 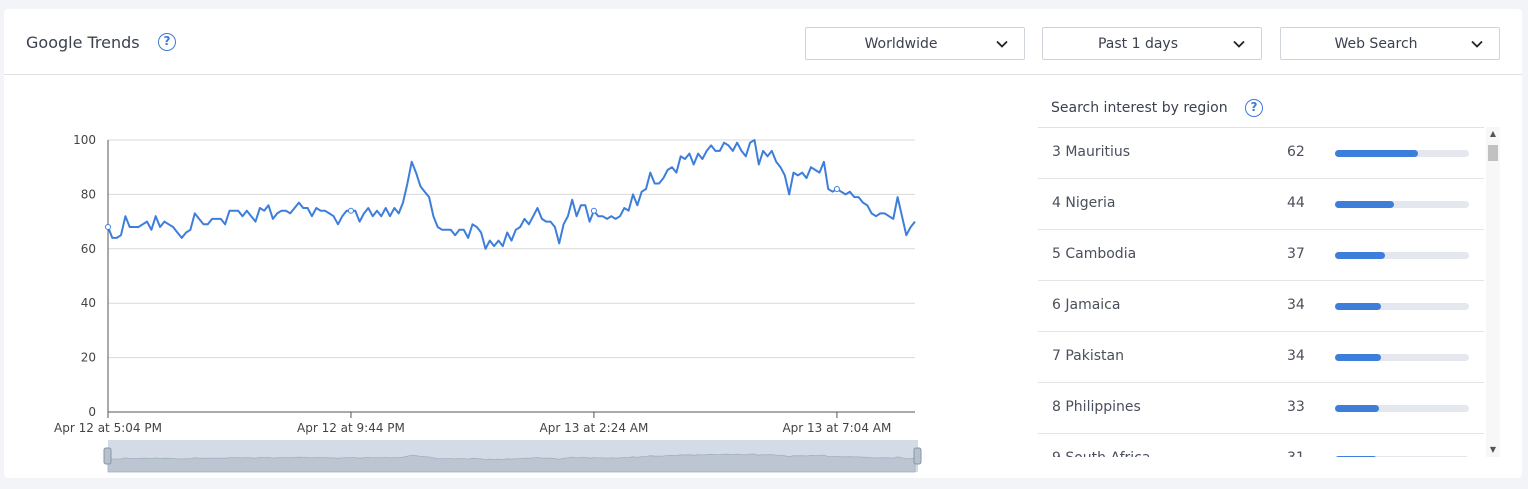 What do you see at coordinates (88, 358) in the screenshot?
I see `y-tick-label: 20` at bounding box center [88, 358].